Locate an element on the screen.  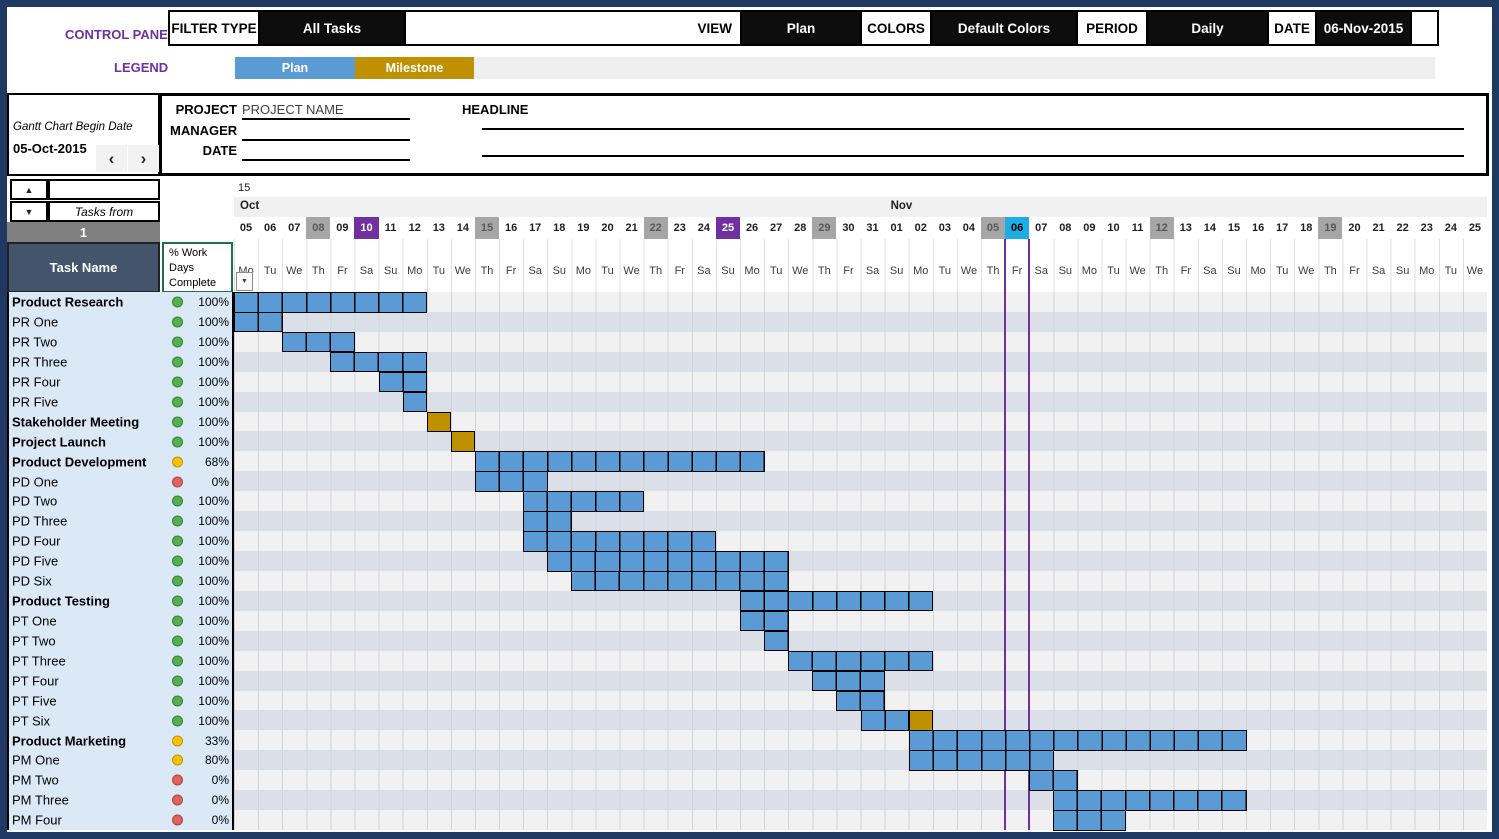
date-label: DATE is located at coordinates (1293, 28).